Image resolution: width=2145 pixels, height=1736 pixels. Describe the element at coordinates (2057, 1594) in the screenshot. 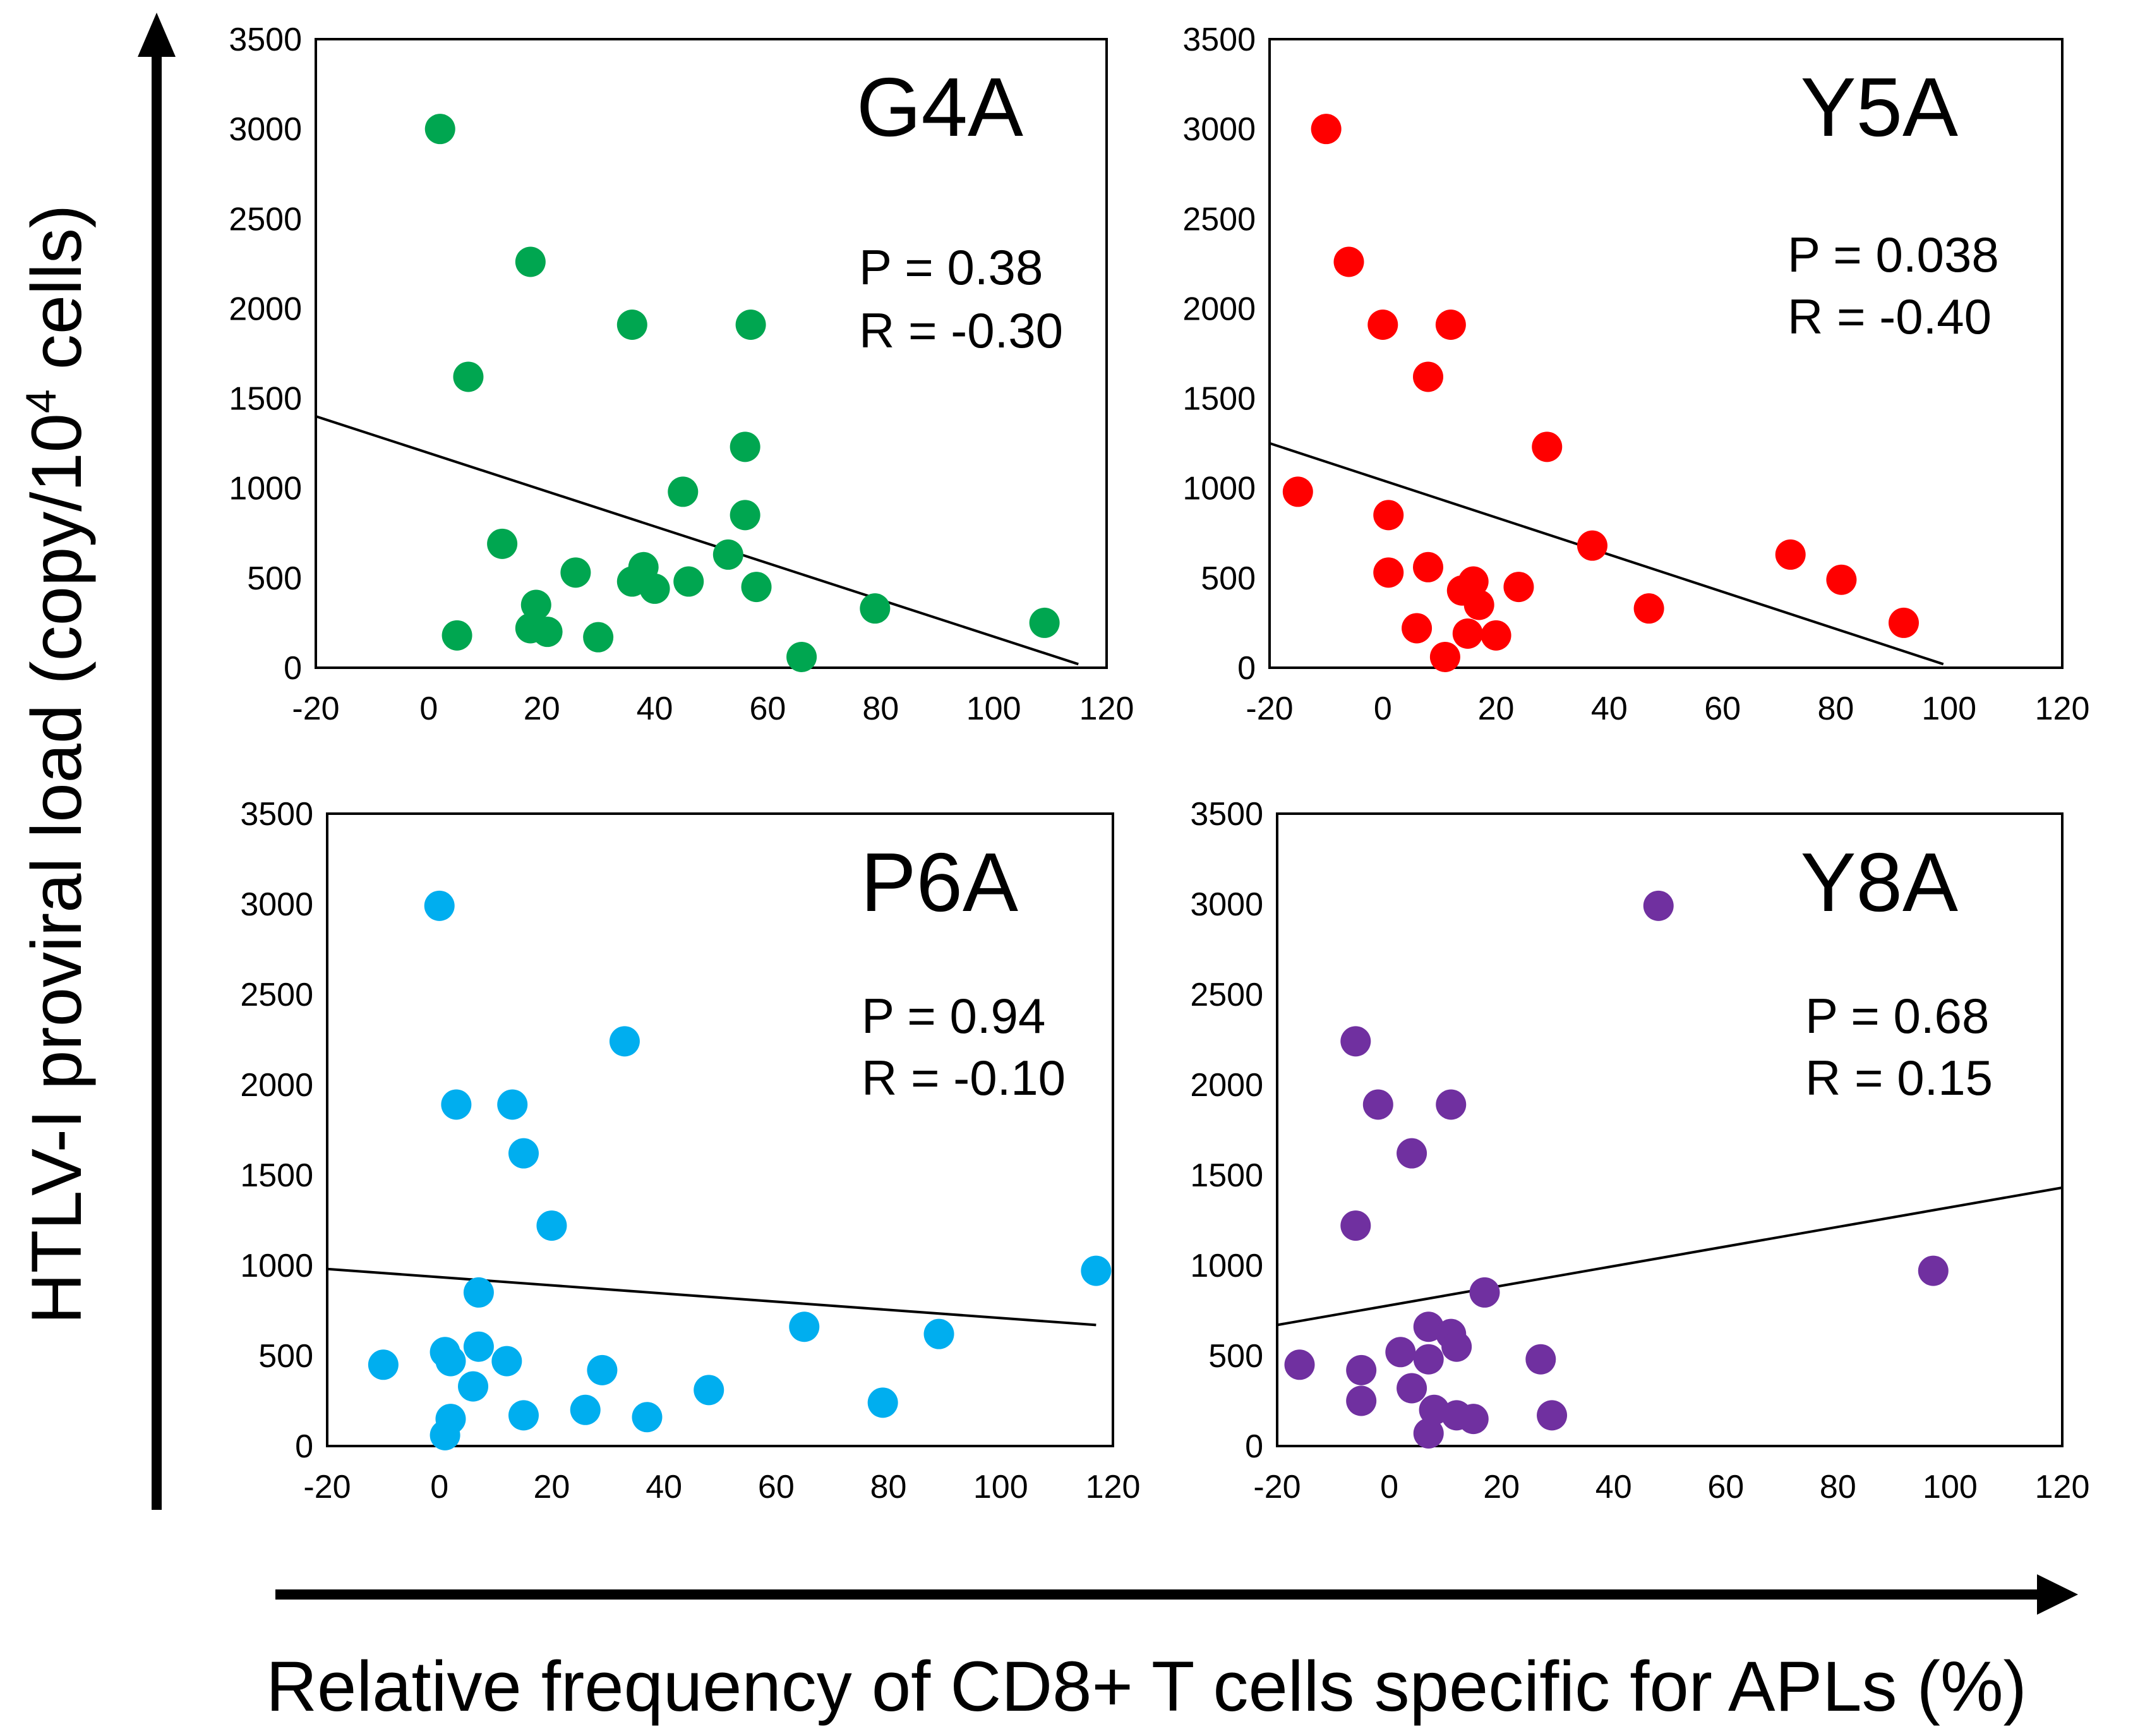

I see `x-axis-arrowhead` at that location.